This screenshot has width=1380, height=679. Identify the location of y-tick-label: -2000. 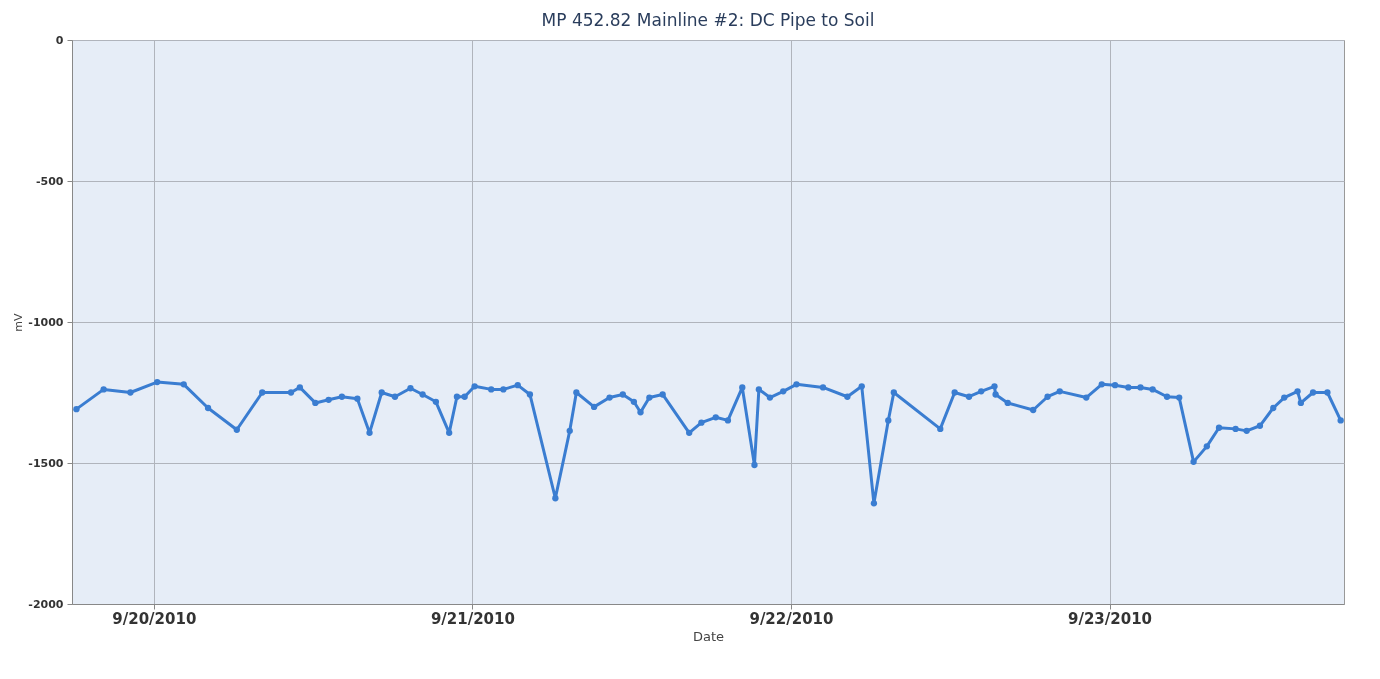
(46, 604).